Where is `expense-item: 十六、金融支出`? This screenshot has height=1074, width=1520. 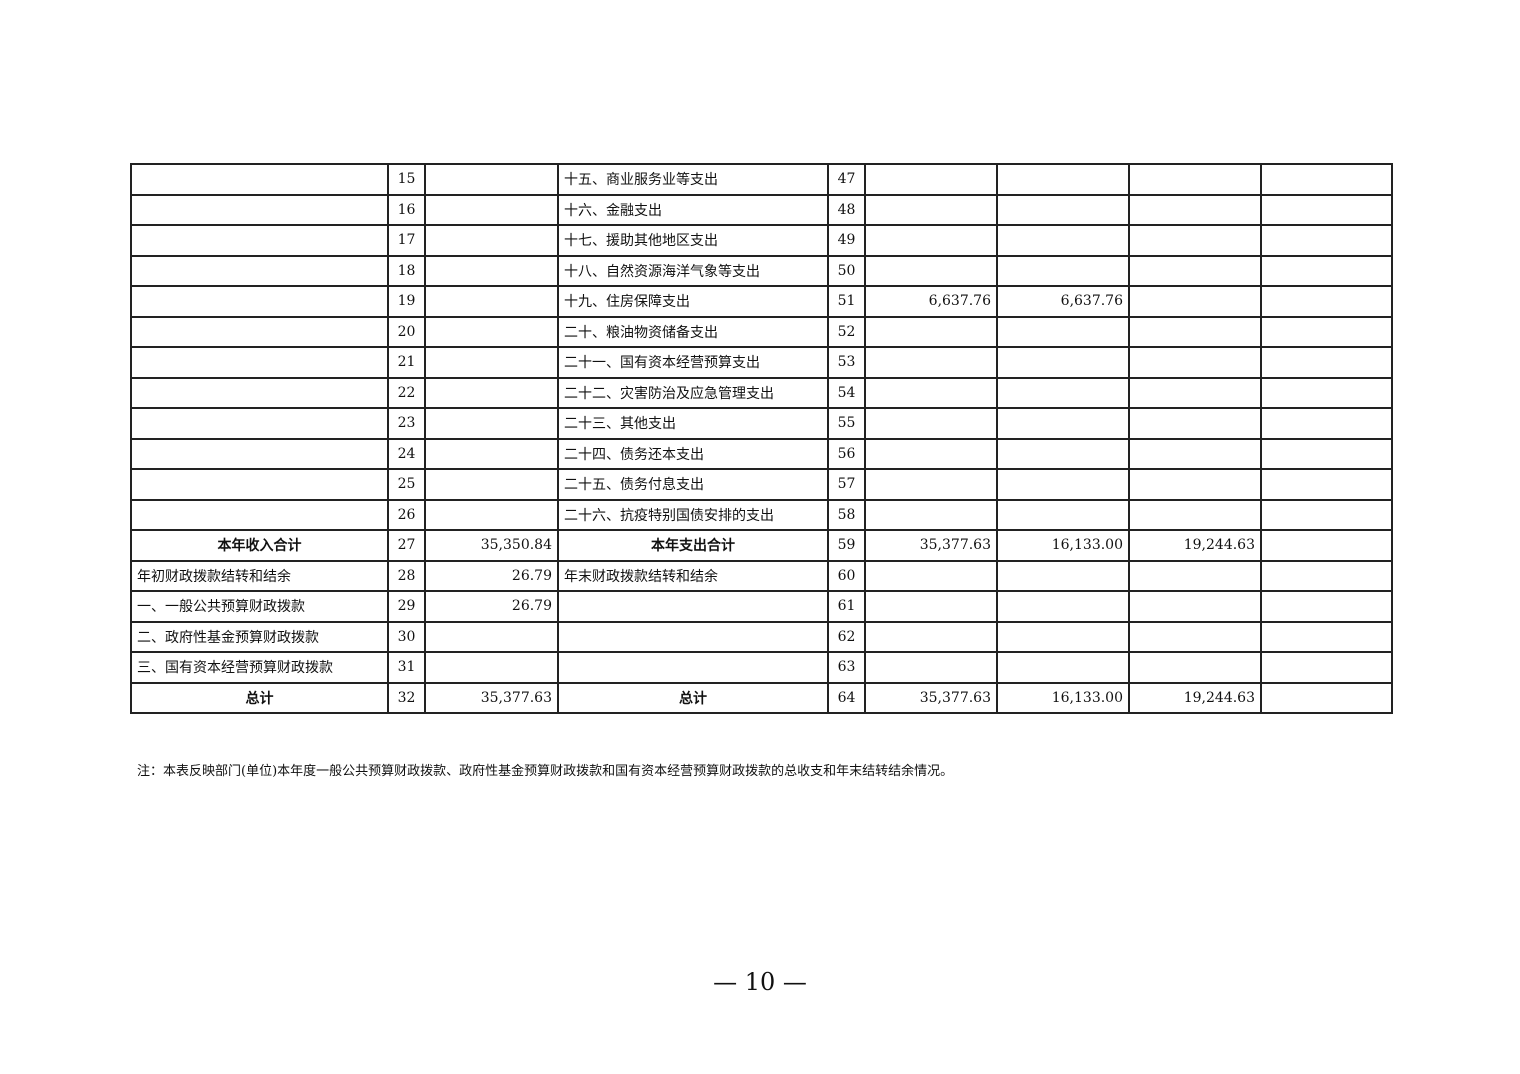
expense-item: 十六、金融支出 is located at coordinates (693, 209).